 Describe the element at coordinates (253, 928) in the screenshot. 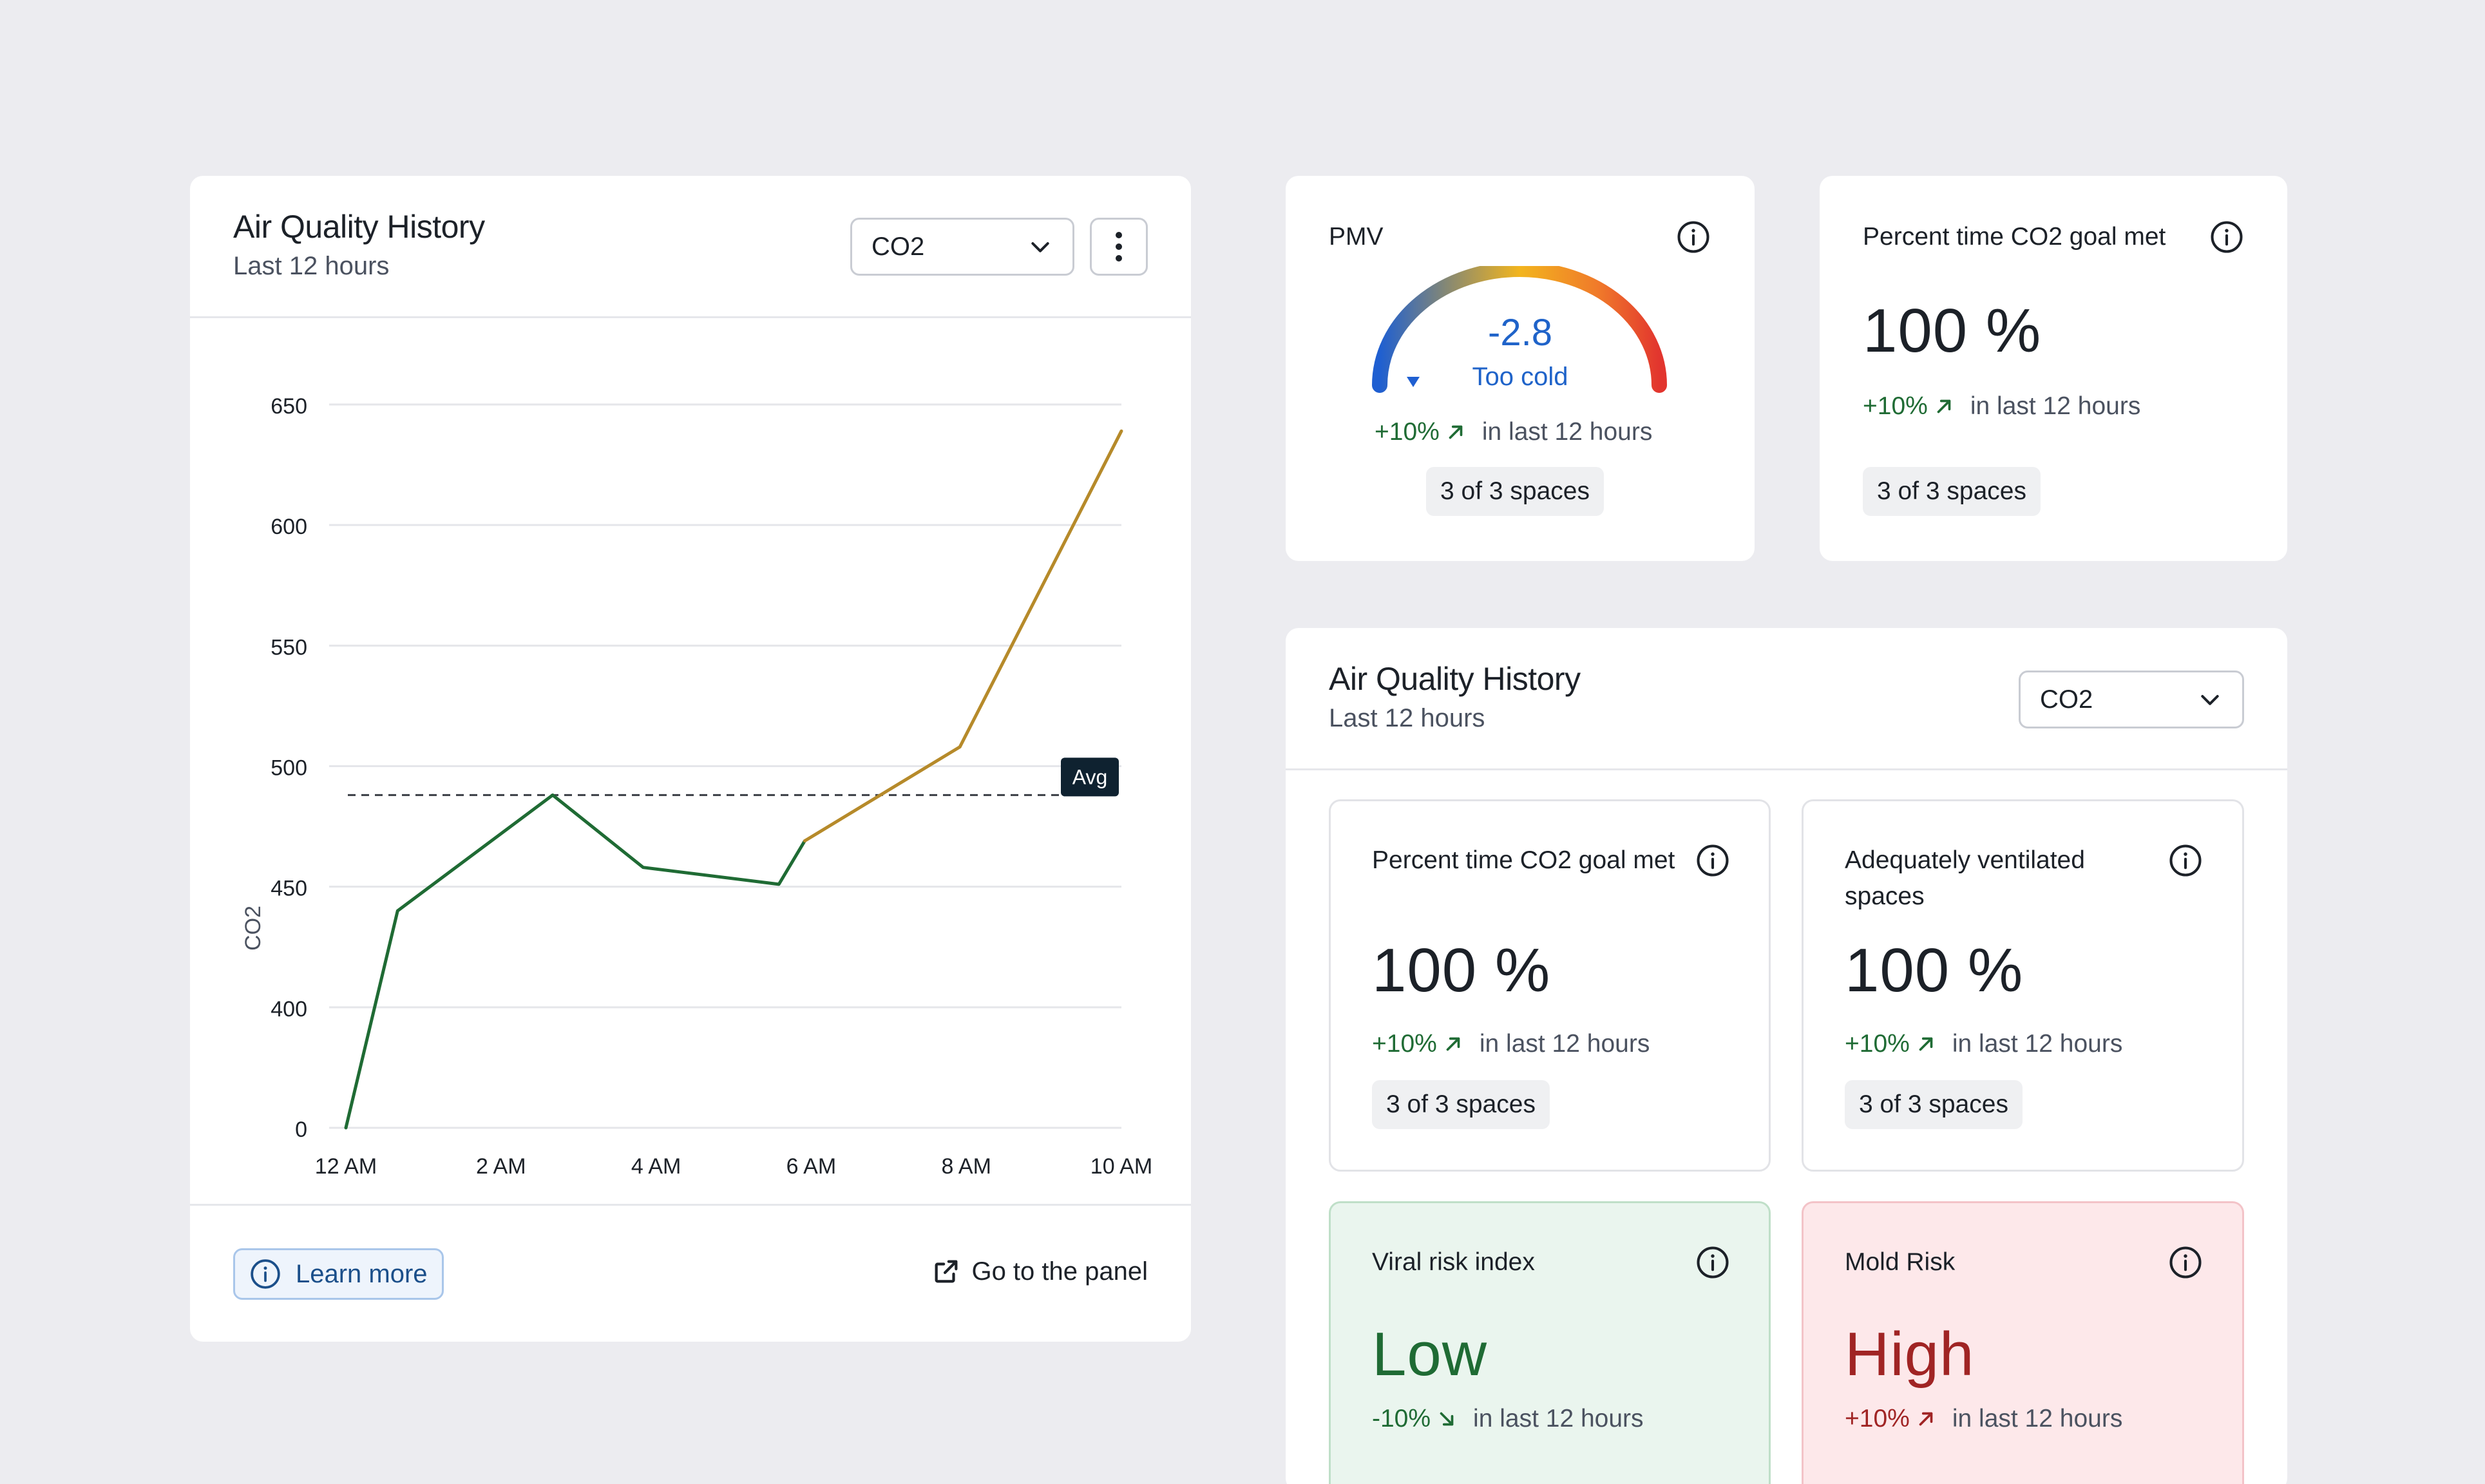

I see `y-axis-label: CO2` at that location.